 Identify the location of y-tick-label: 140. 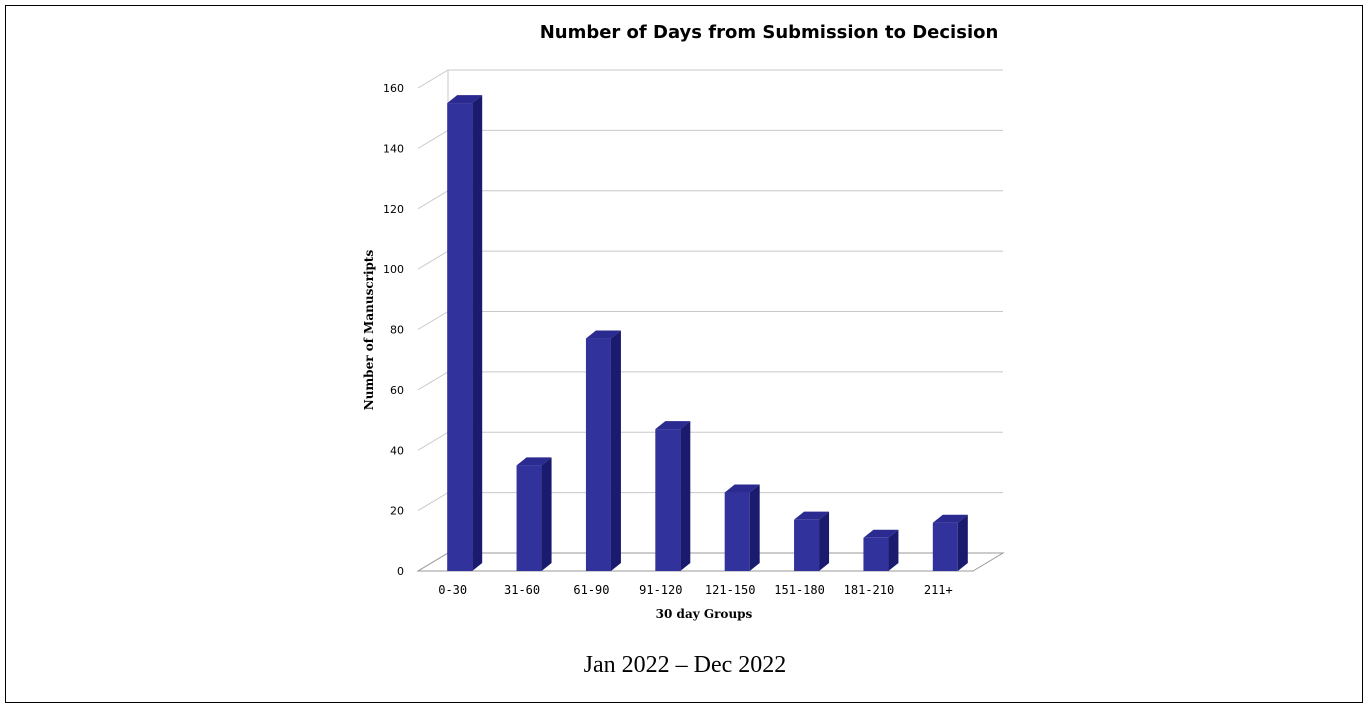
(393, 148).